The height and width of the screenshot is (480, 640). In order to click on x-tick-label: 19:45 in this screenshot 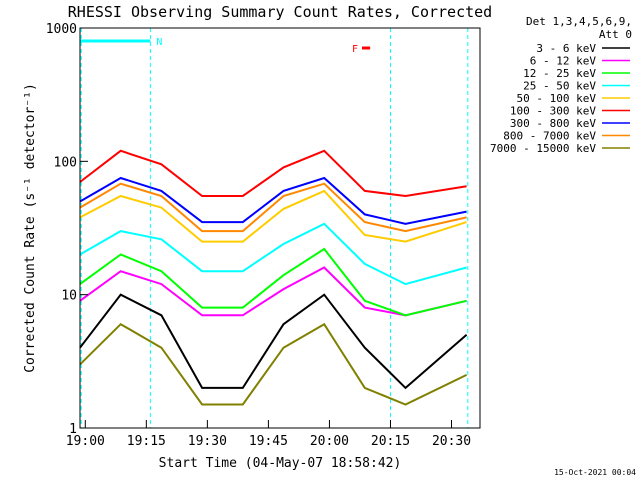, I will do `click(268, 441)`.